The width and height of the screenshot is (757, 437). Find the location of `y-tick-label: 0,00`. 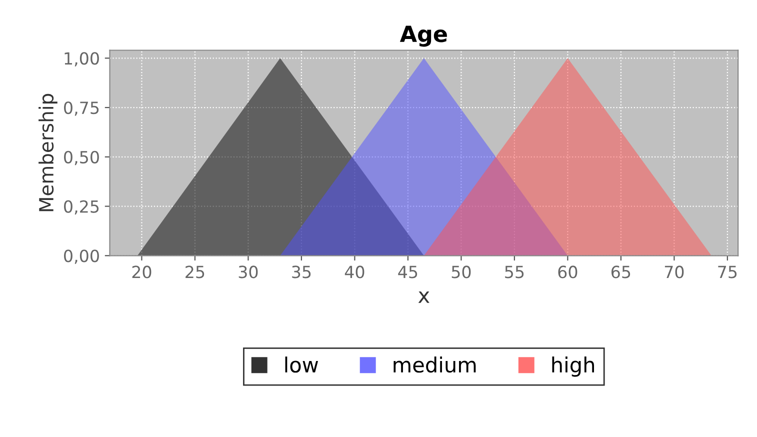

y-tick-label: 0,00 is located at coordinates (81, 257).